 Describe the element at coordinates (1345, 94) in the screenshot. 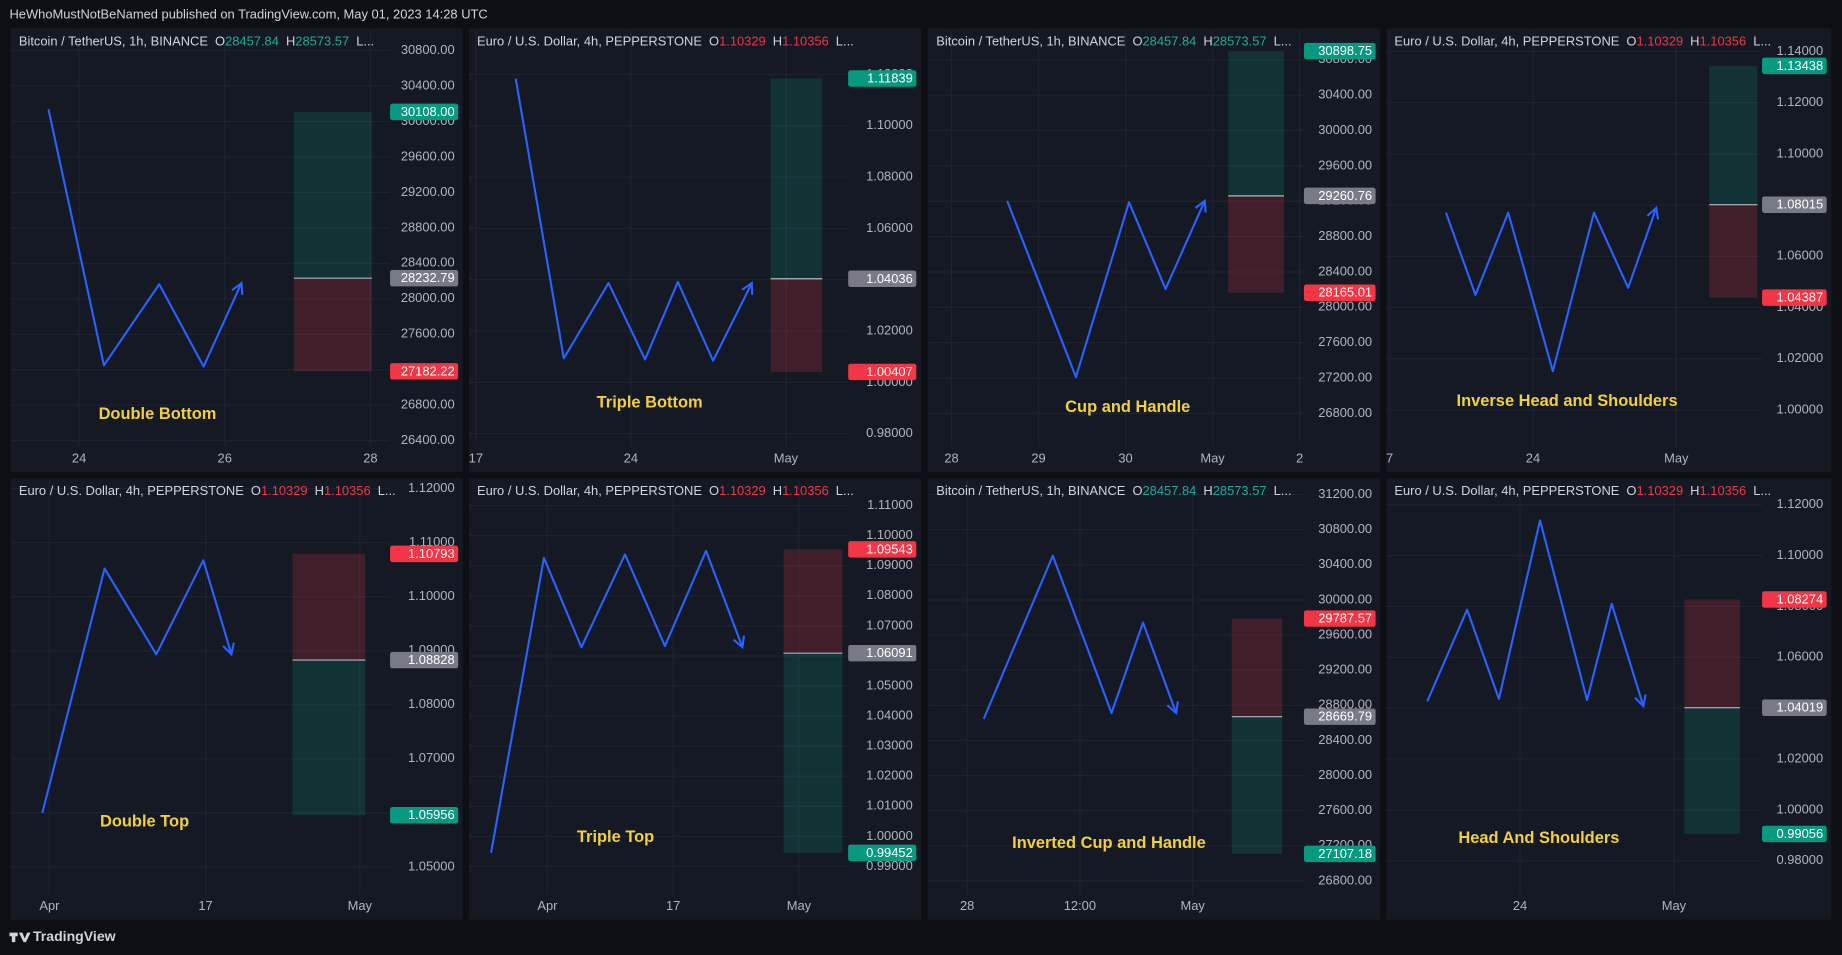

I see `y-tick-label: 30400.00` at that location.